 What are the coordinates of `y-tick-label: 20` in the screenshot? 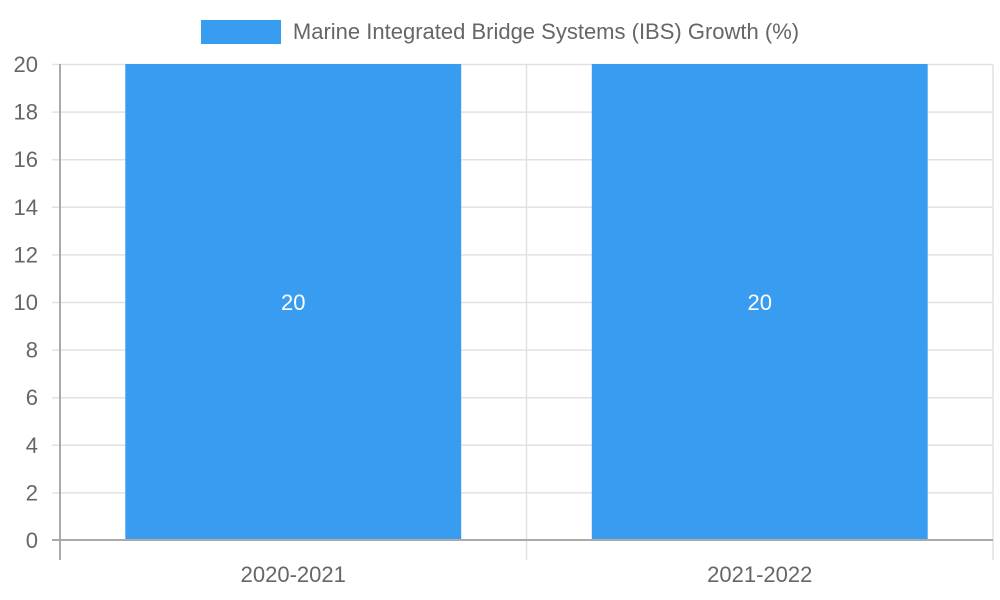 It's located at (26, 64).